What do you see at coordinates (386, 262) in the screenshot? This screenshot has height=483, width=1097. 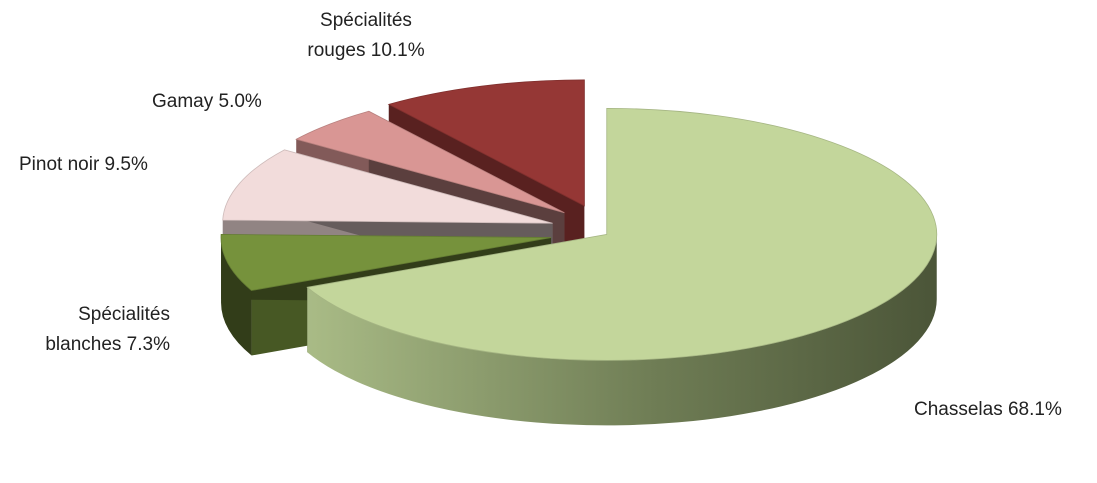 I see `slice-sp-cialit-s-blanches` at bounding box center [386, 262].